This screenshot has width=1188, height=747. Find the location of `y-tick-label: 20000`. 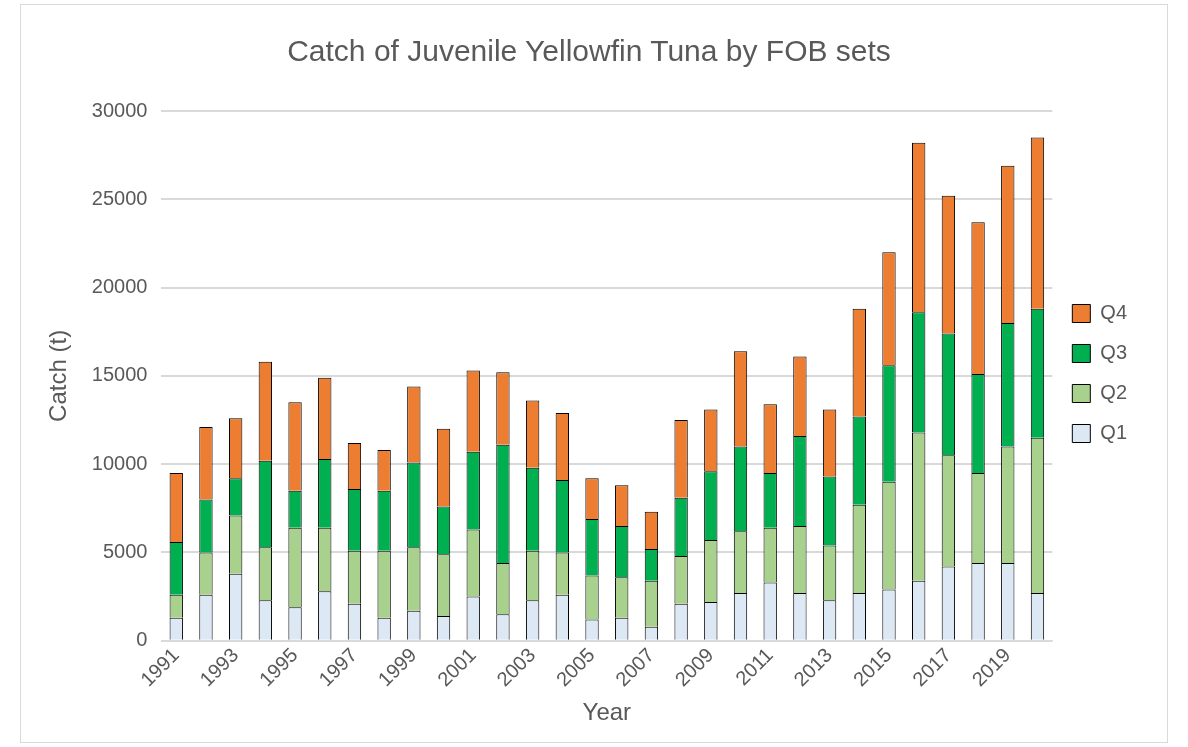

y-tick-label: 20000 is located at coordinates (119, 286).